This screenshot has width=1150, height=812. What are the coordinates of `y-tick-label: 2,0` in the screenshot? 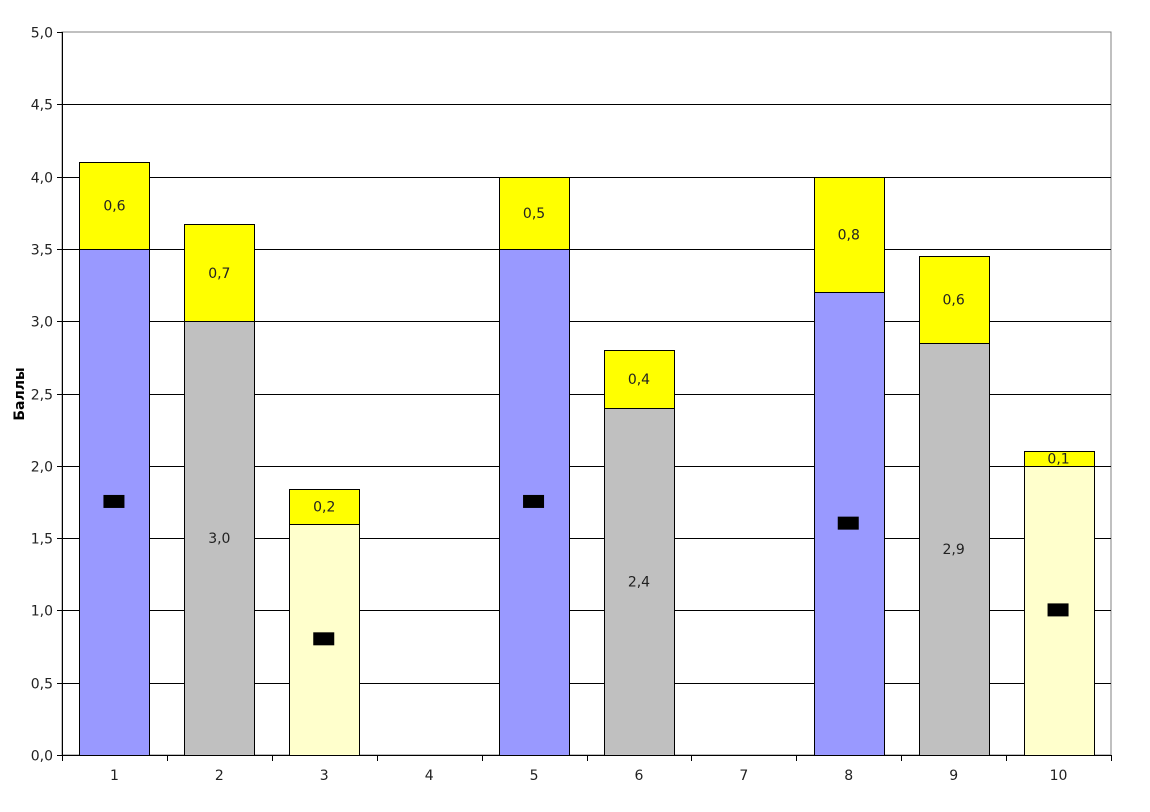 It's located at (42, 468).